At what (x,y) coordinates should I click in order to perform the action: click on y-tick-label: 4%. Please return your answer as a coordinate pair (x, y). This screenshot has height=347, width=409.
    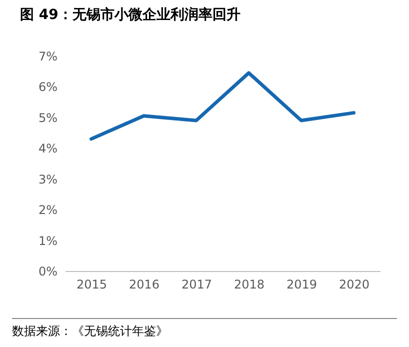
    Looking at the image, I should click on (48, 149).